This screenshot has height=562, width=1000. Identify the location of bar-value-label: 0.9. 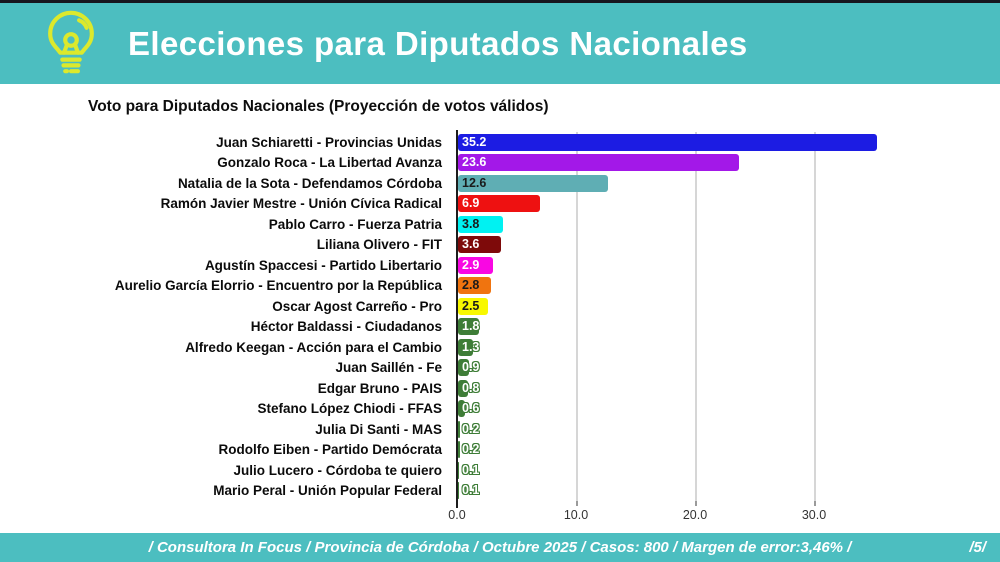
(471, 367).